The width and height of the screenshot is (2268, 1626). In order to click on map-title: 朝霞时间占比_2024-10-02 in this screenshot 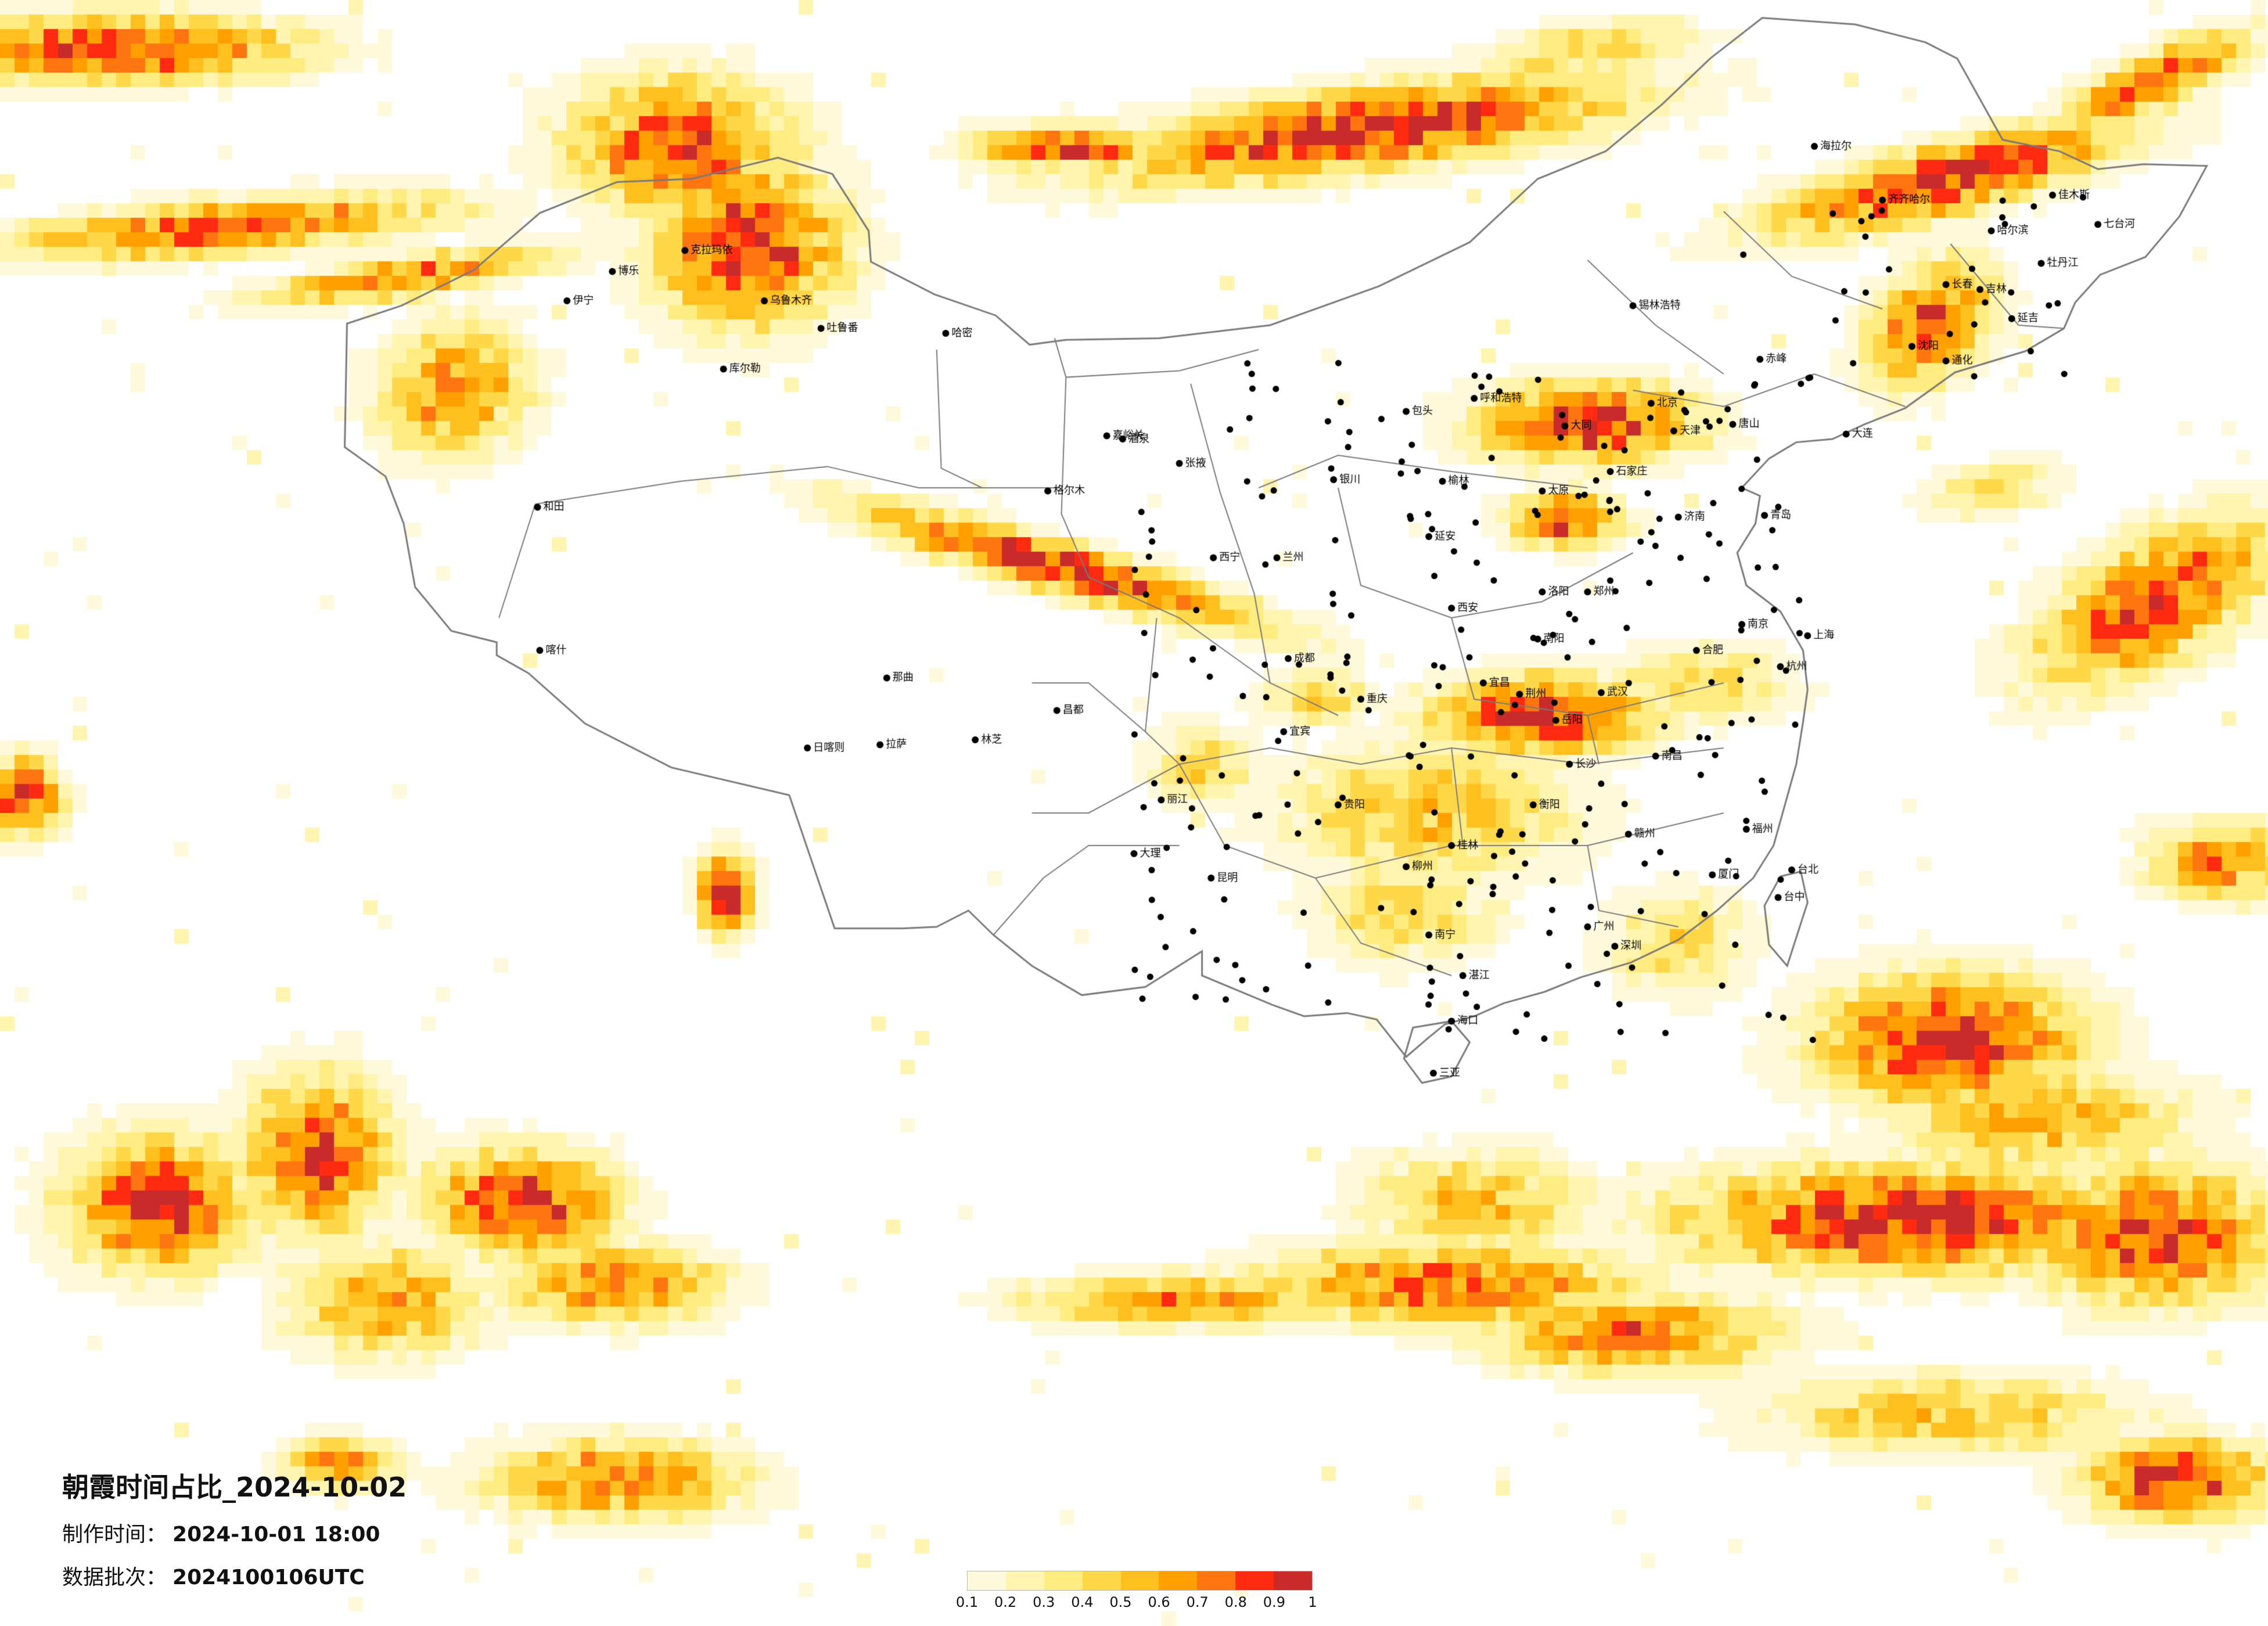, I will do `click(234, 1487)`.